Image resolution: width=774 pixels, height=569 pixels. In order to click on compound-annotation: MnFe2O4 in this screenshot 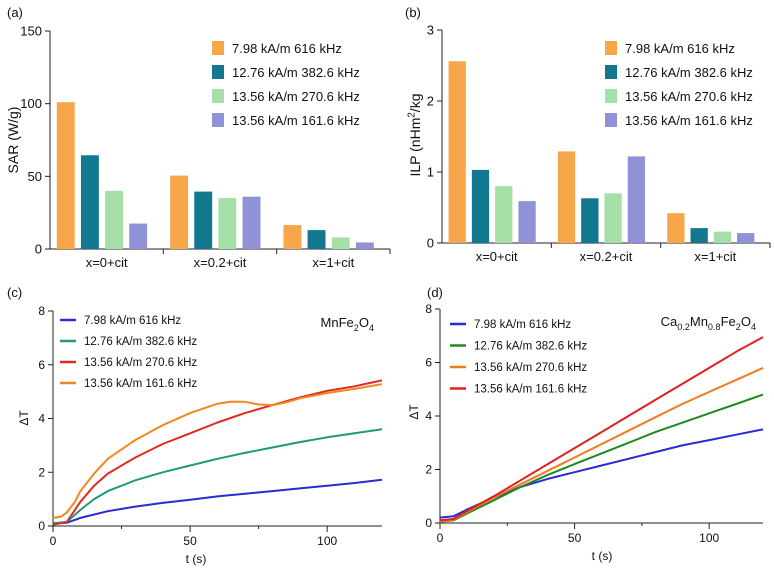, I will do `click(347, 324)`.